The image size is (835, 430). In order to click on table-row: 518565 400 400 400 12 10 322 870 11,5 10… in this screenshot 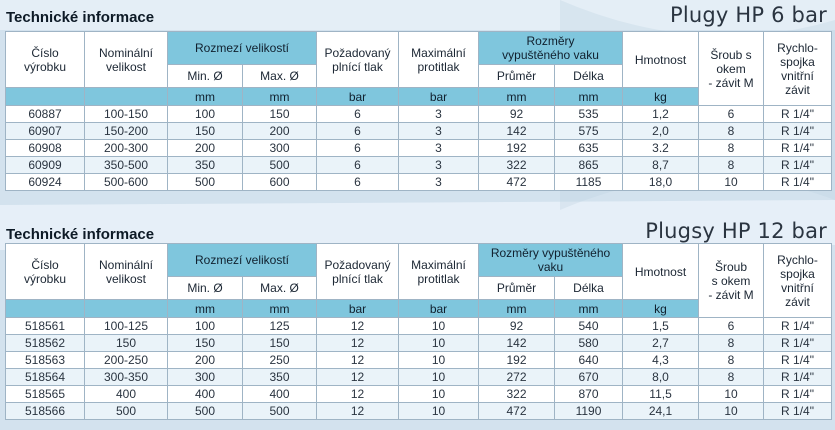, I will do `click(419, 394)`.